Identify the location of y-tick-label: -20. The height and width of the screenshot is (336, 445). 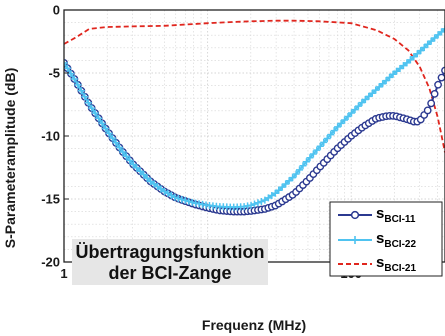
(50, 262).